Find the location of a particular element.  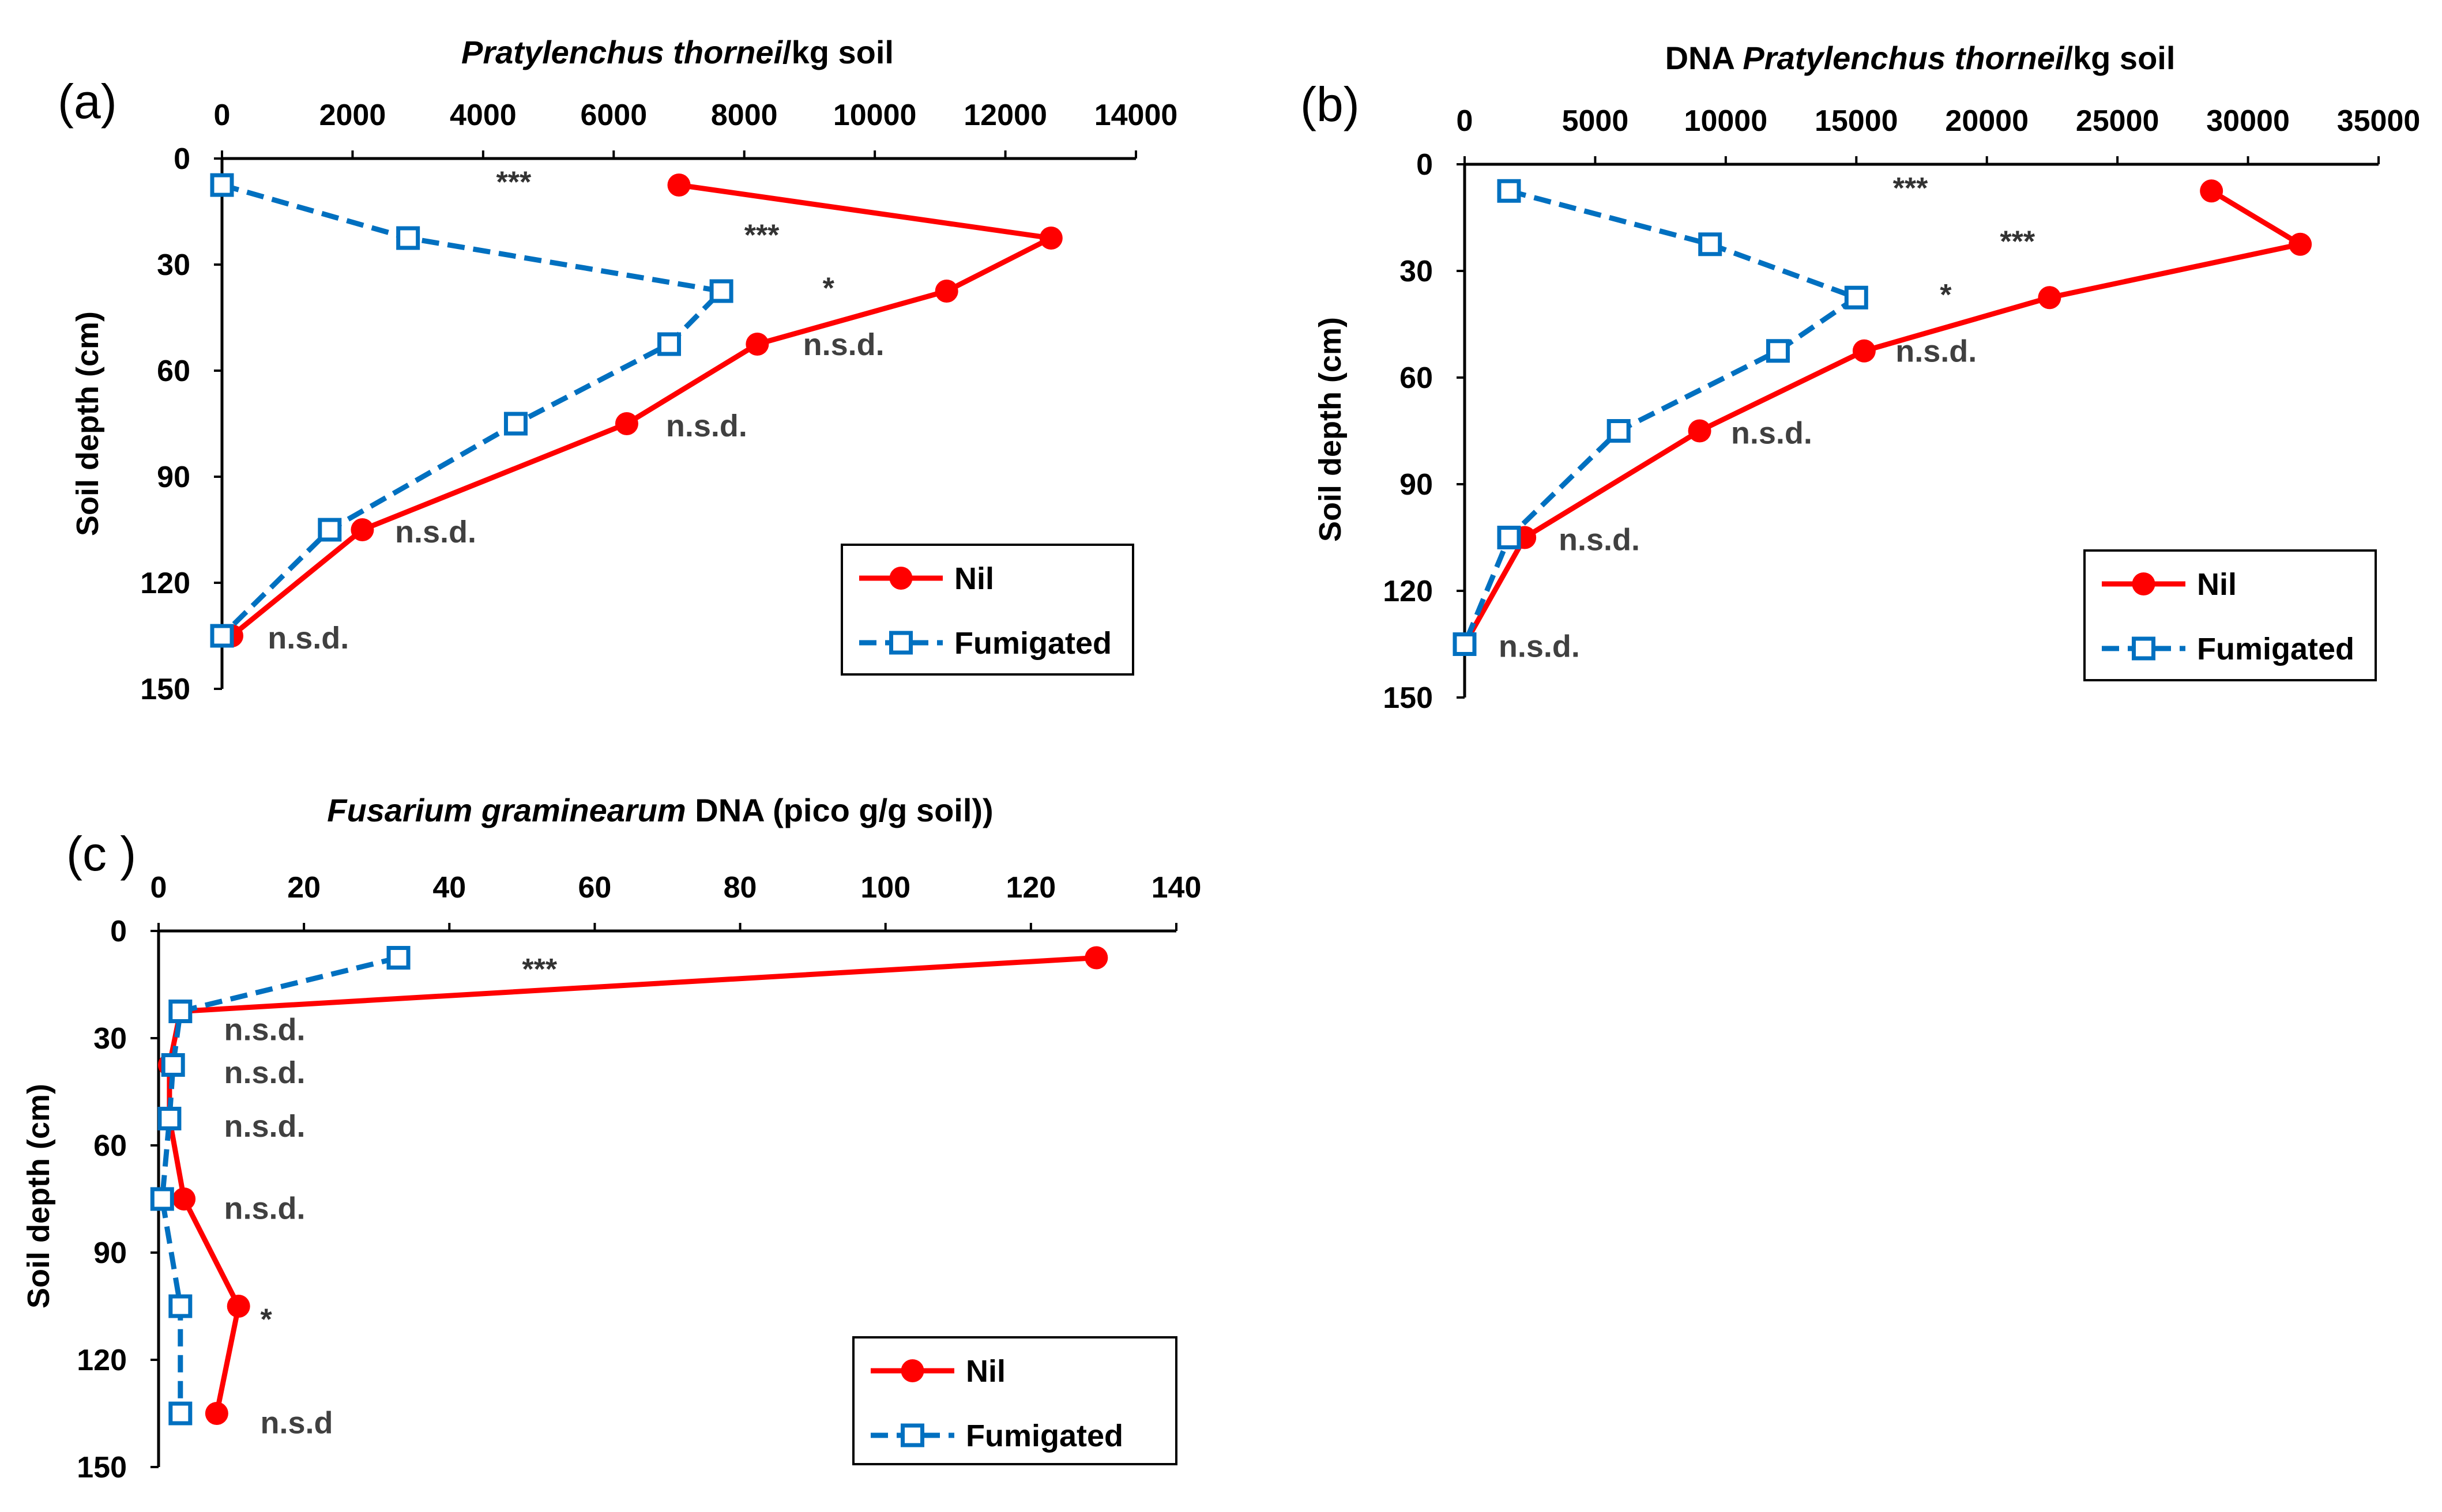

panel-b-letter: (b) is located at coordinates (1330, 104).